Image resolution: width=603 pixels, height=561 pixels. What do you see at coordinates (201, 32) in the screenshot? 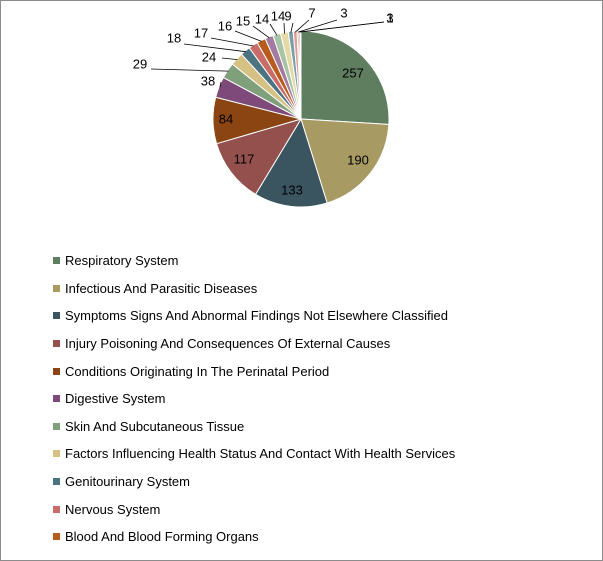
I see `data-label: 17` at bounding box center [201, 32].